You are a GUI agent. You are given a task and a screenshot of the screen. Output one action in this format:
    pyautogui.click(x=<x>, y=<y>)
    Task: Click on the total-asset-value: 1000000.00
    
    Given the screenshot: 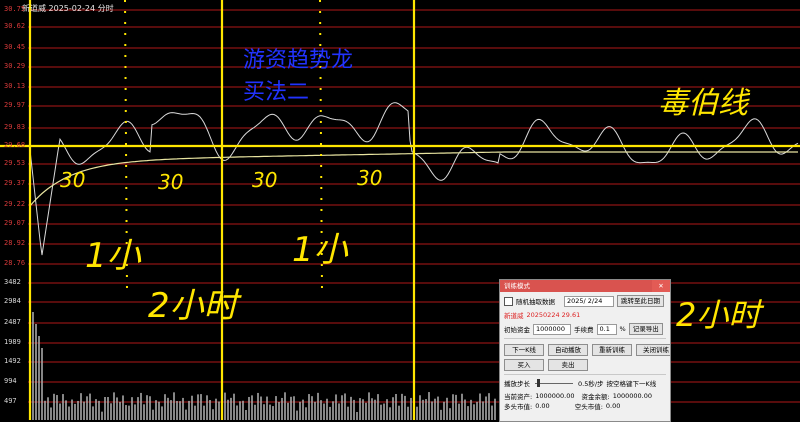 What is the action you would take?
    pyautogui.click(x=555, y=396)
    